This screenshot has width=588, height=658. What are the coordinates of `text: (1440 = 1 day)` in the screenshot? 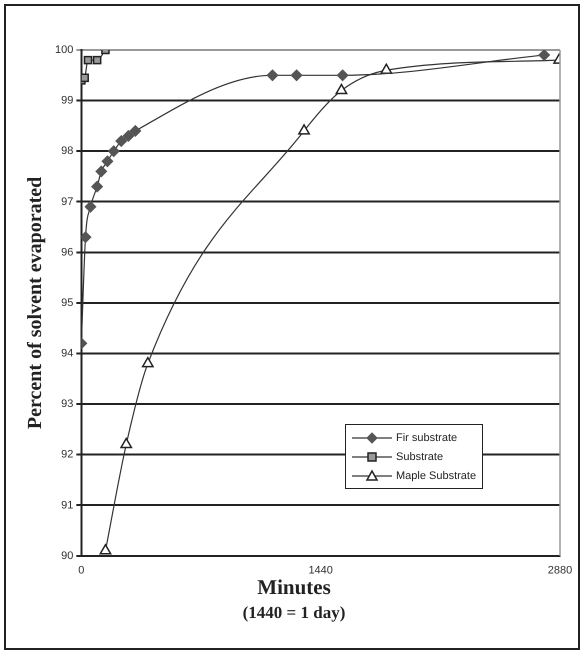 It's located at (294, 613).